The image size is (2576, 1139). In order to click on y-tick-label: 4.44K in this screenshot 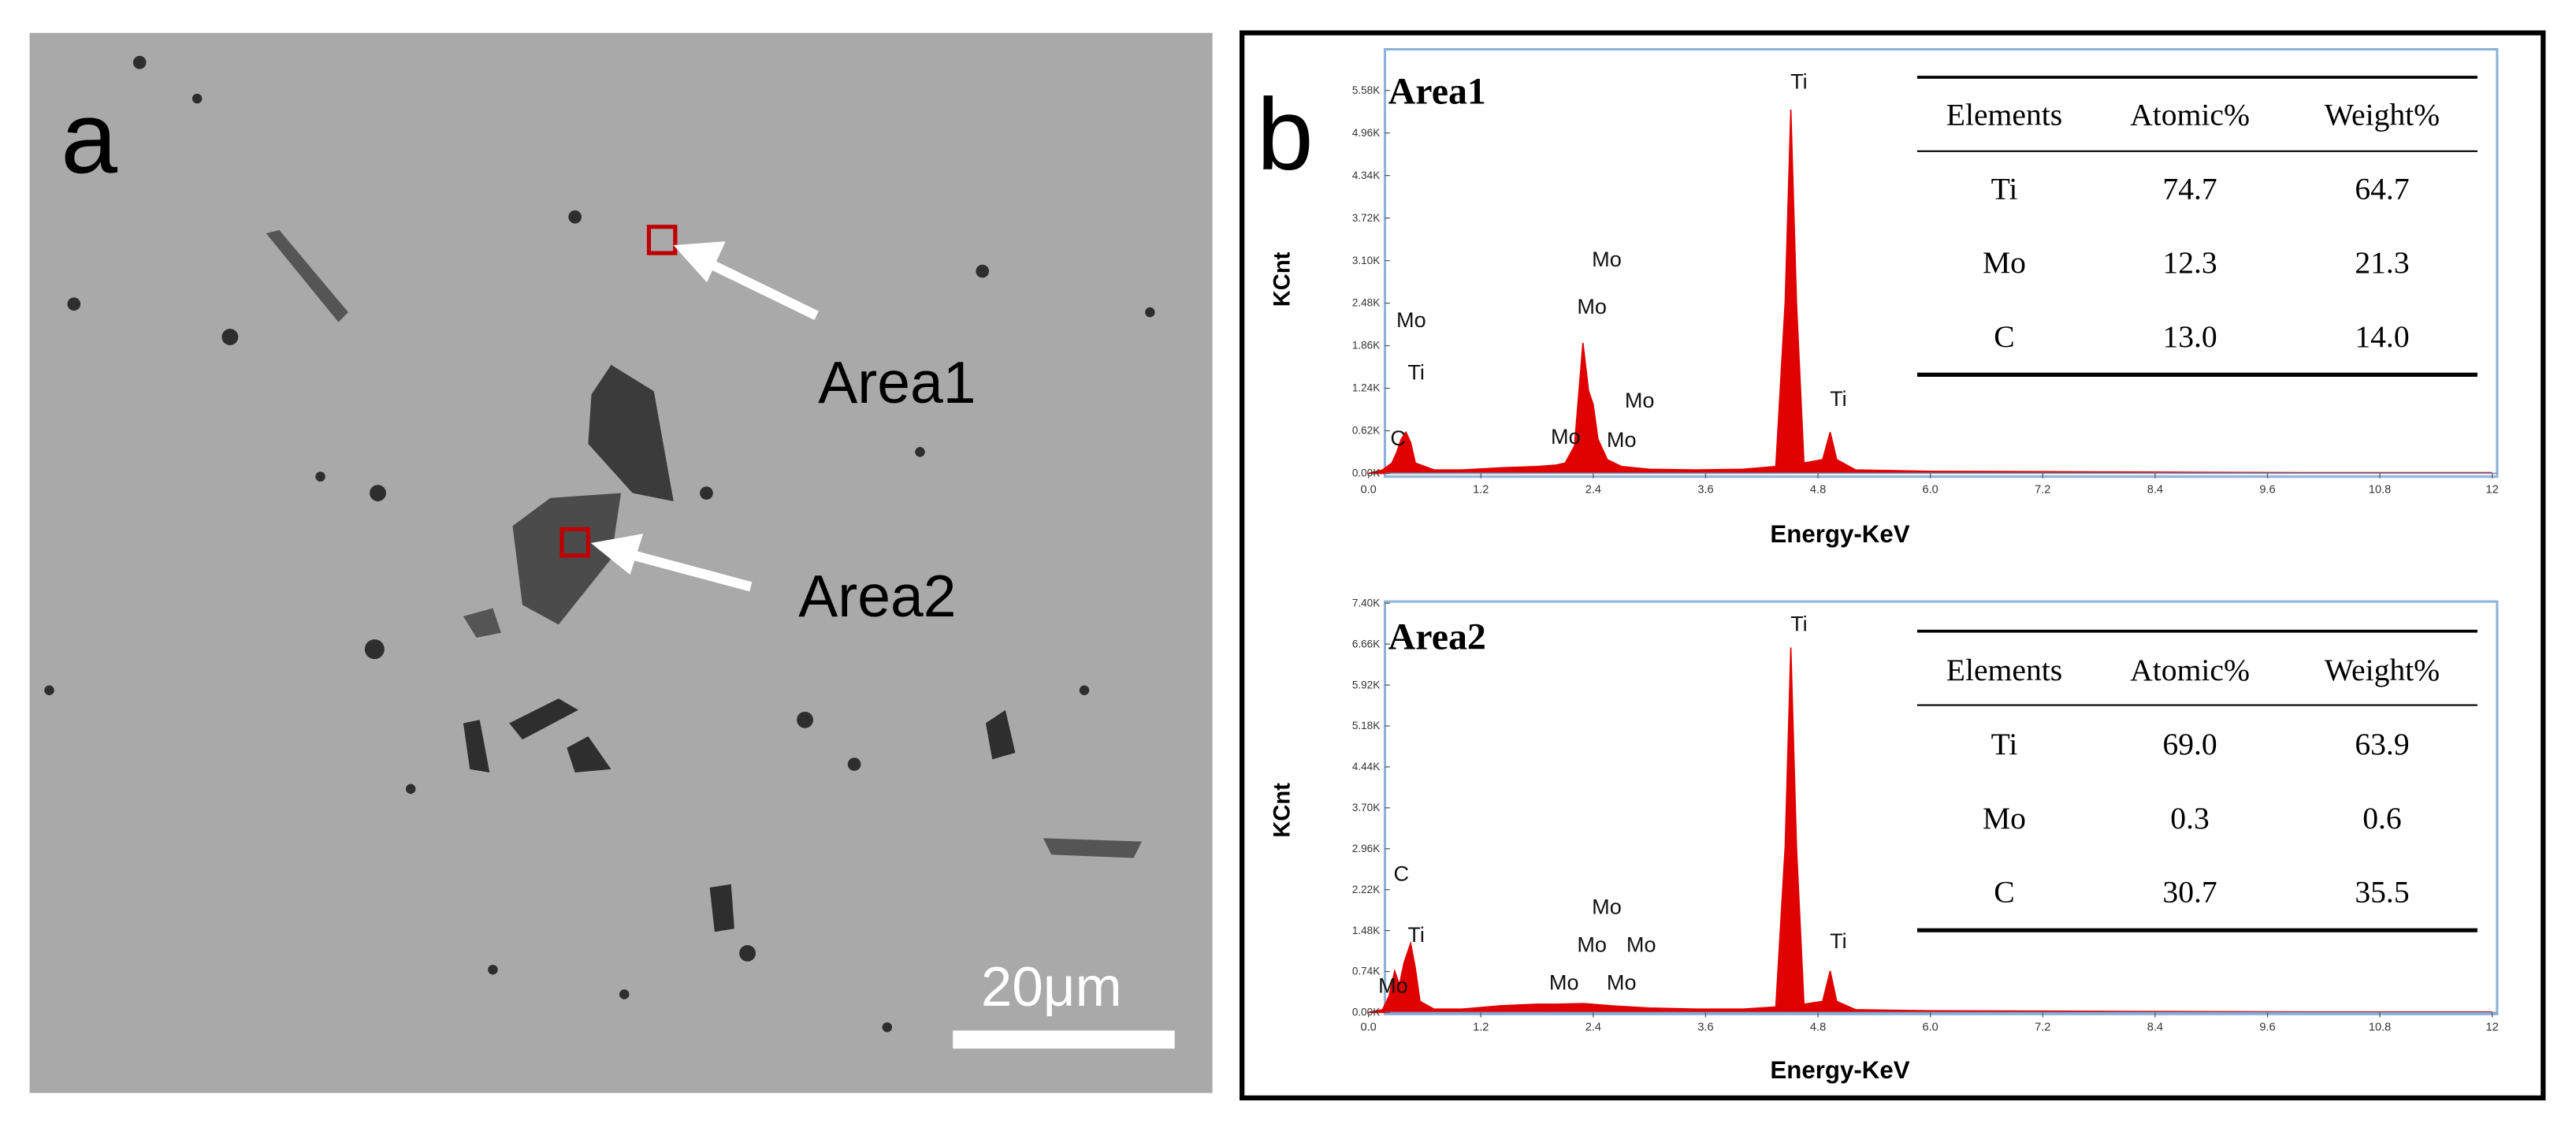, I will do `click(1366, 766)`.